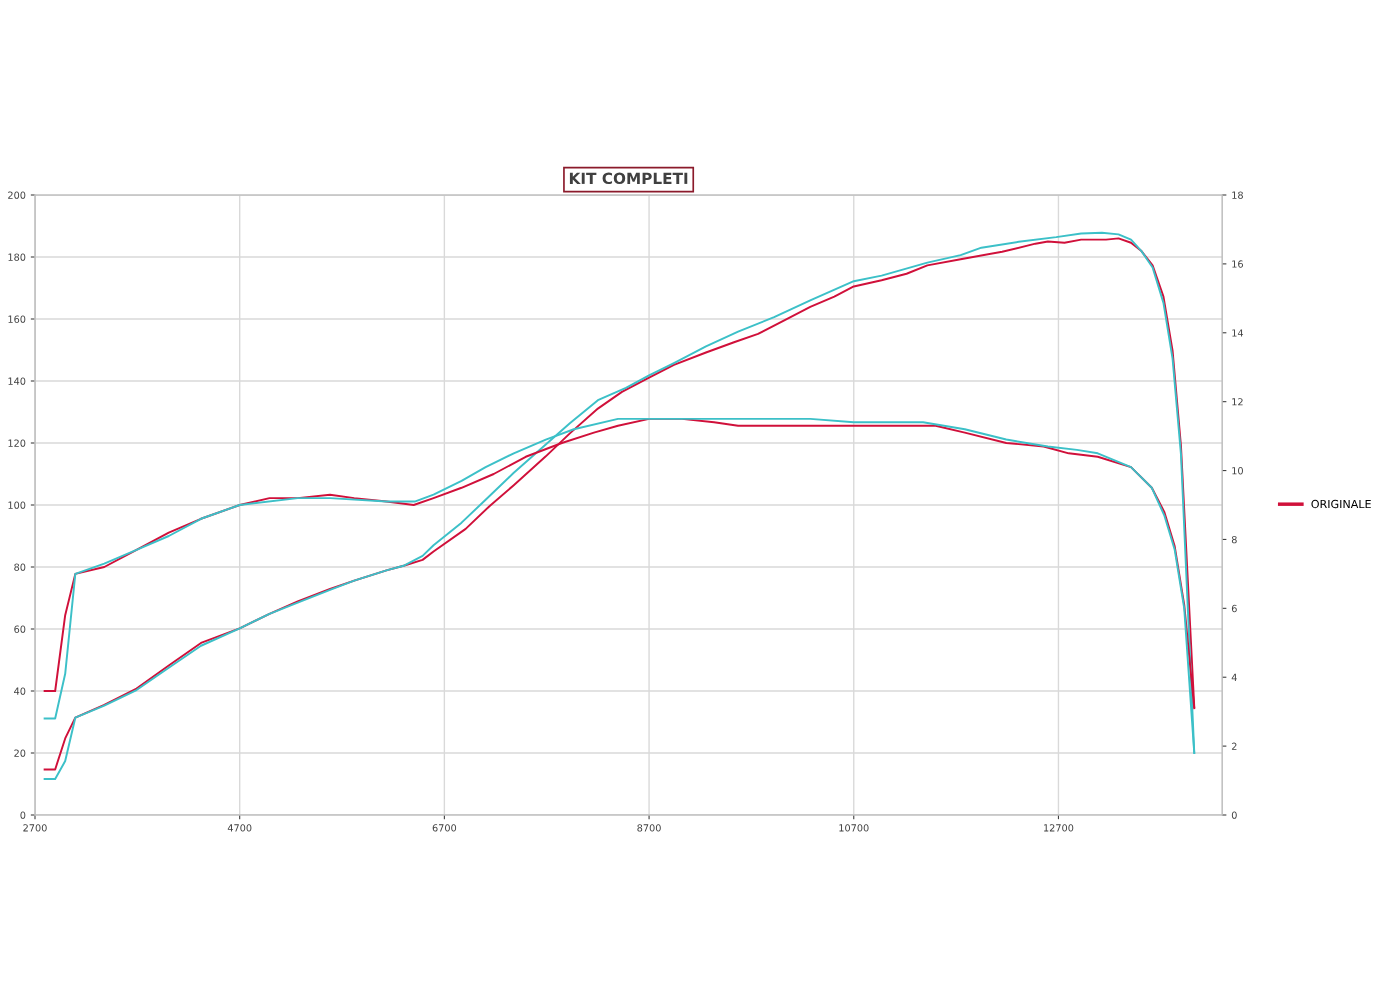  I want to click on x-tick-label: 2700, so click(35, 828).